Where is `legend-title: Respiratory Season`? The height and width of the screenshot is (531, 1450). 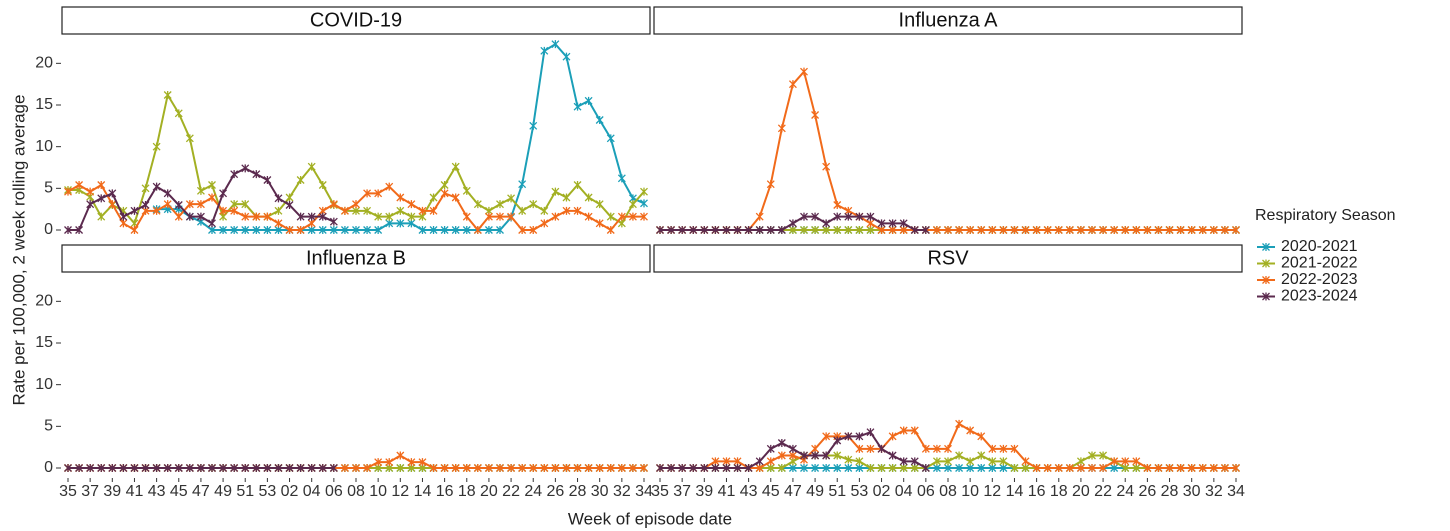
legend-title: Respiratory Season is located at coordinates (1325, 215).